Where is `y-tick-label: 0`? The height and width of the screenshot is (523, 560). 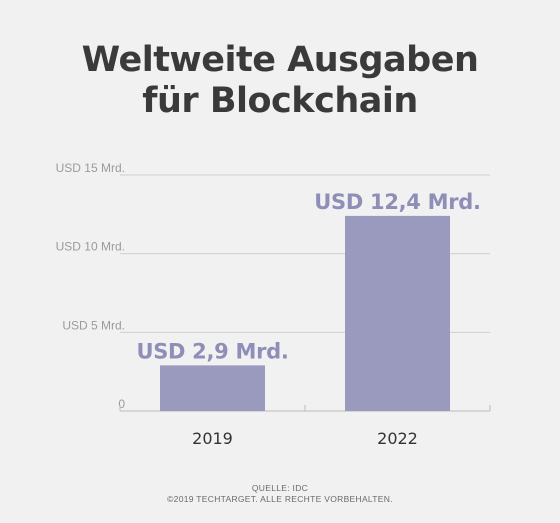
y-tick-label: 0 is located at coordinates (121, 404).